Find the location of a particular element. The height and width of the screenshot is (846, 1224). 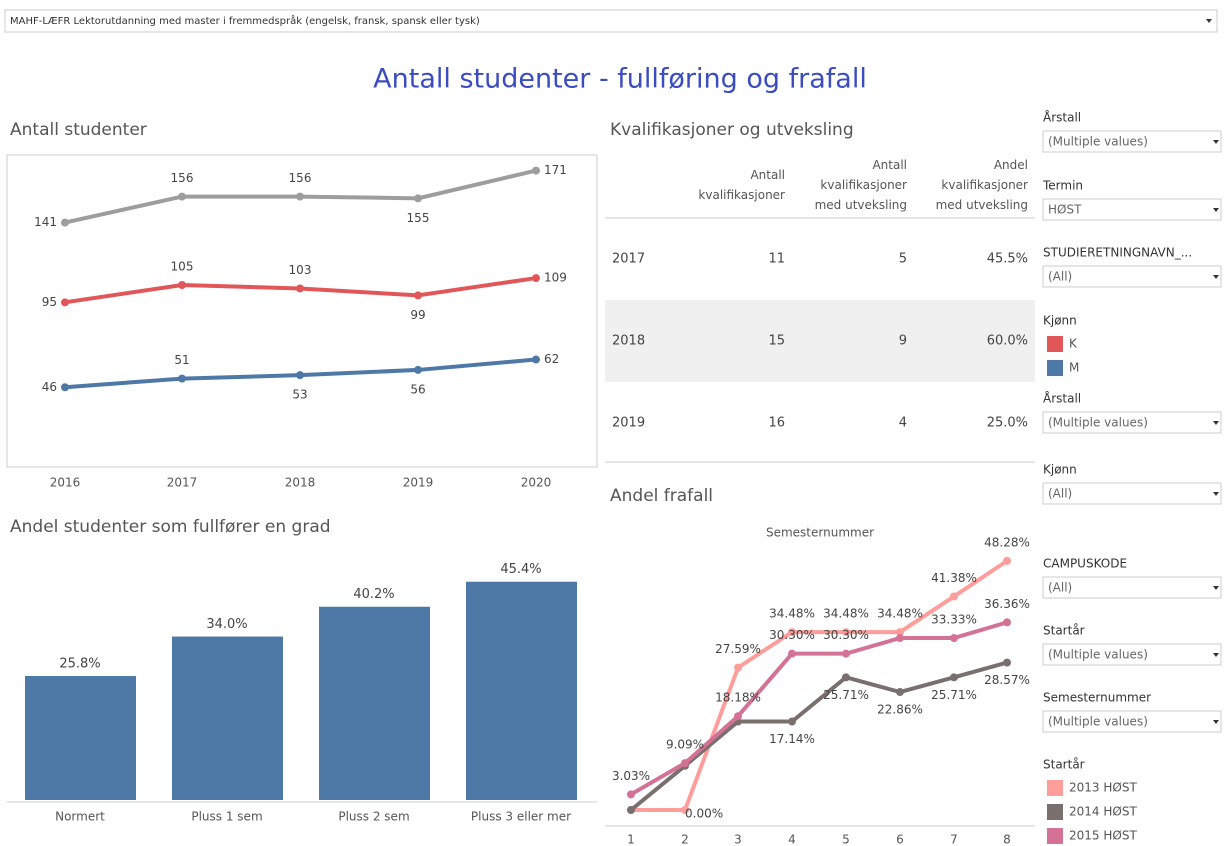

data-label: 9.09% is located at coordinates (685, 745).